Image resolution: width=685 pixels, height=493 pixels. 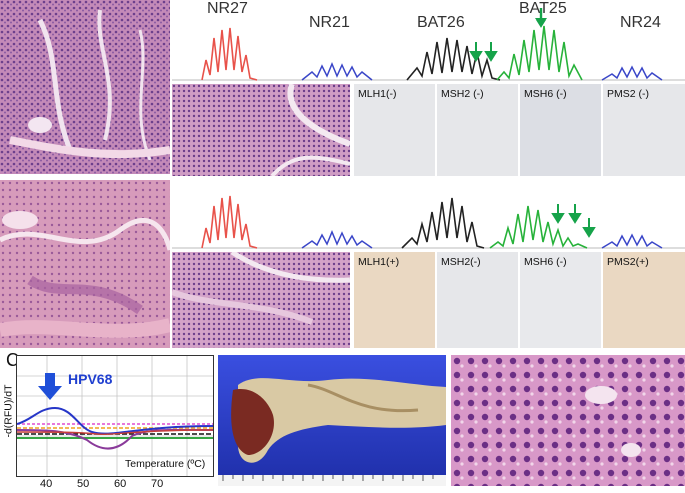 I want to click on ihc-label-mlh1-a: MLH1(-), so click(x=377, y=94).